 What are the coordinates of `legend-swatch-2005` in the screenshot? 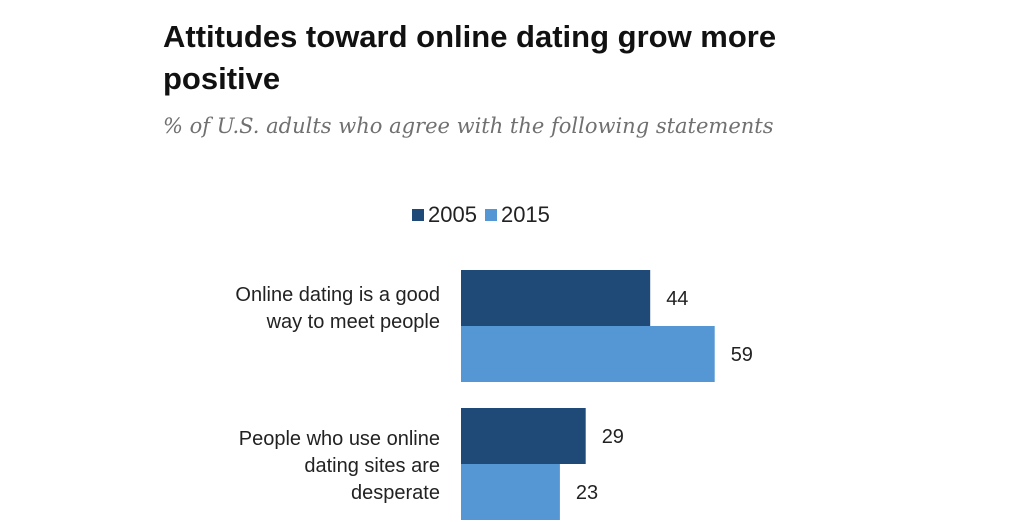 It's located at (418, 215).